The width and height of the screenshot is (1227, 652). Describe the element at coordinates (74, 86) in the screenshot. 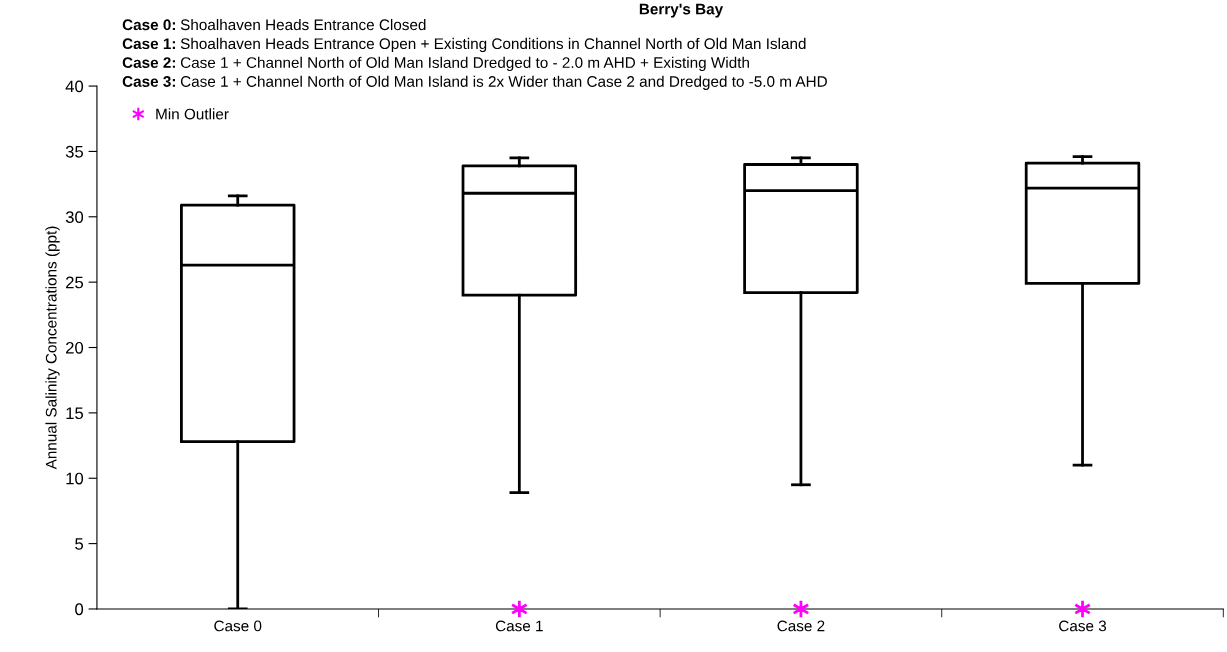

I see `y-tick-label: 40` at that location.